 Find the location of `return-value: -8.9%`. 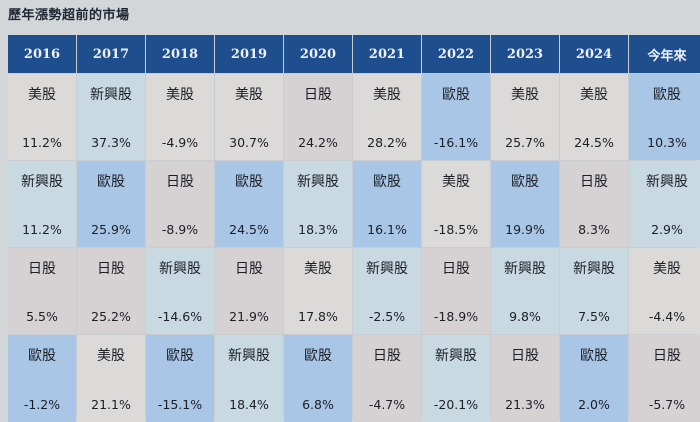

return-value: -8.9% is located at coordinates (180, 229).